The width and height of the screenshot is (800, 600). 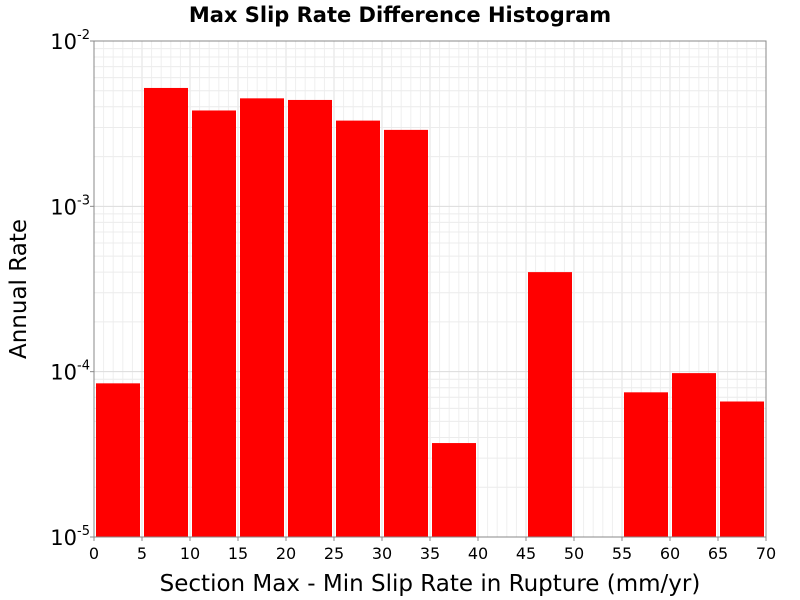 I want to click on x-tick-label: 70, so click(x=766, y=553).